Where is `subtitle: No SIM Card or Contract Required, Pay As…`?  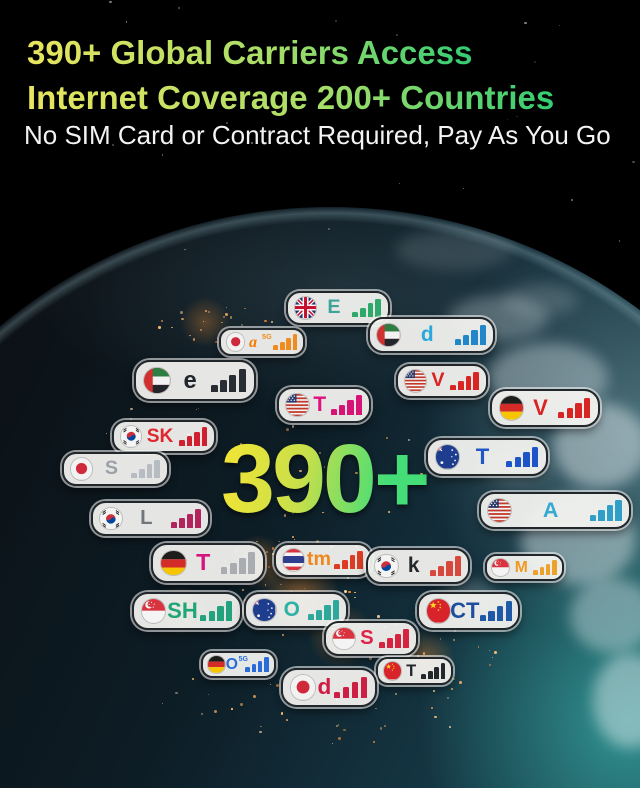 subtitle: No SIM Card or Contract Required, Pay As… is located at coordinates (317, 135).